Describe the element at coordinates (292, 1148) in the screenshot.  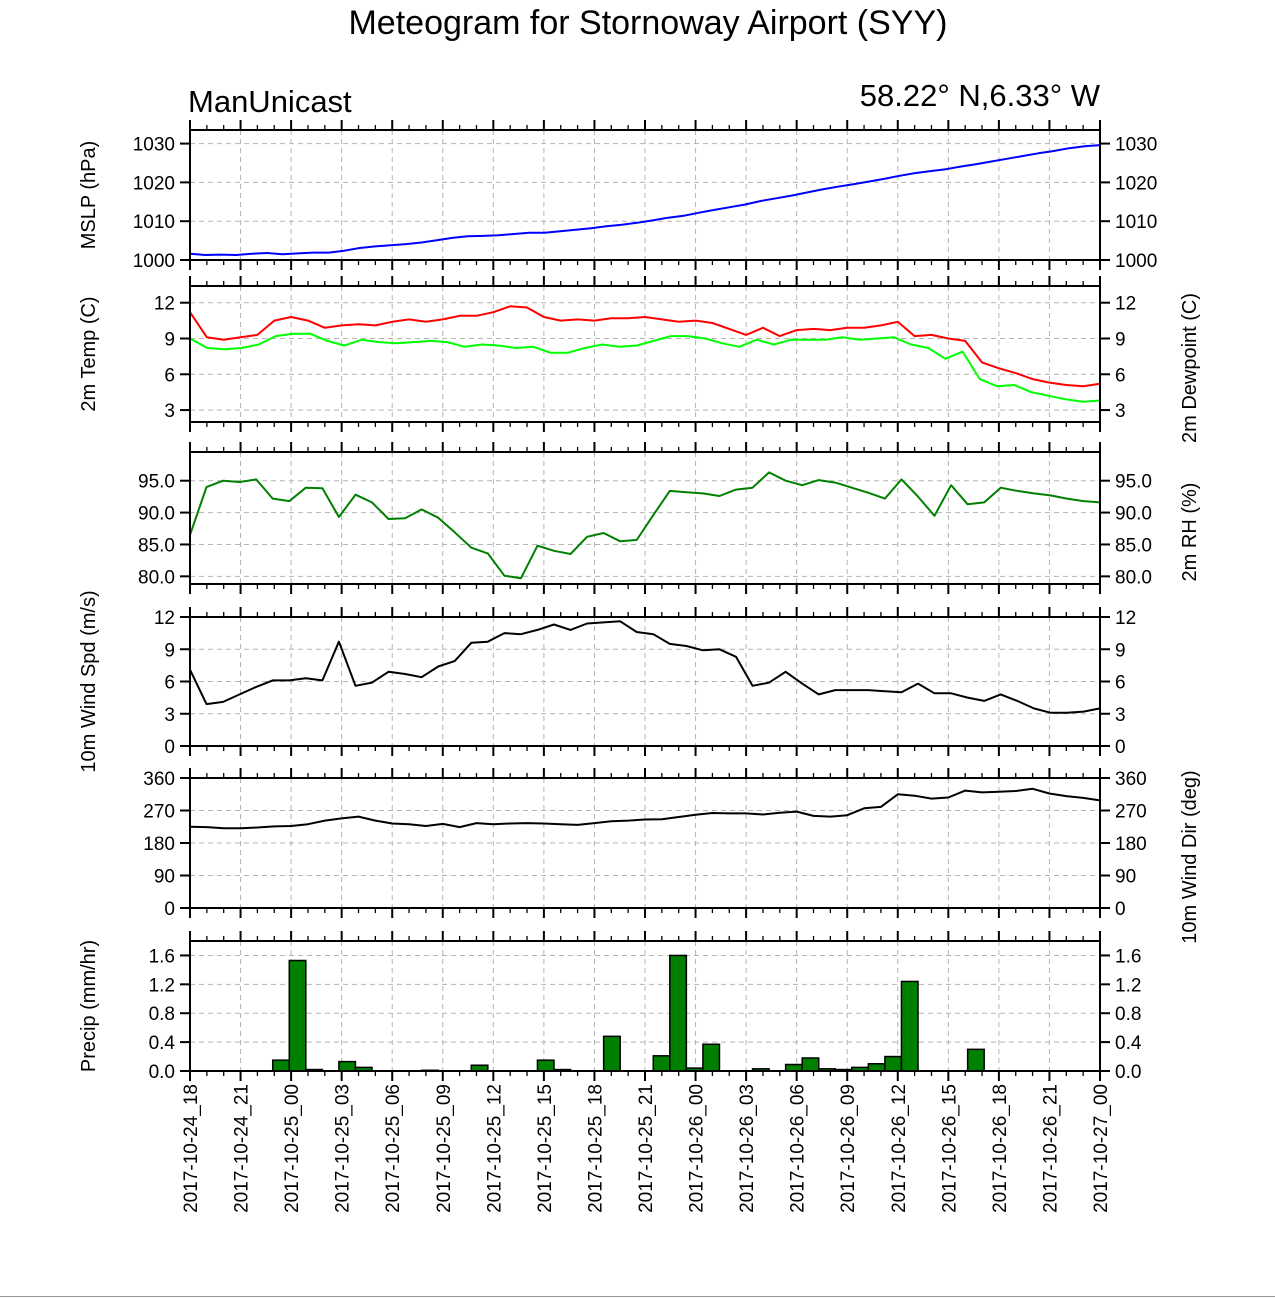
I see `x-tick-label: 2017-10-25_00` at that location.